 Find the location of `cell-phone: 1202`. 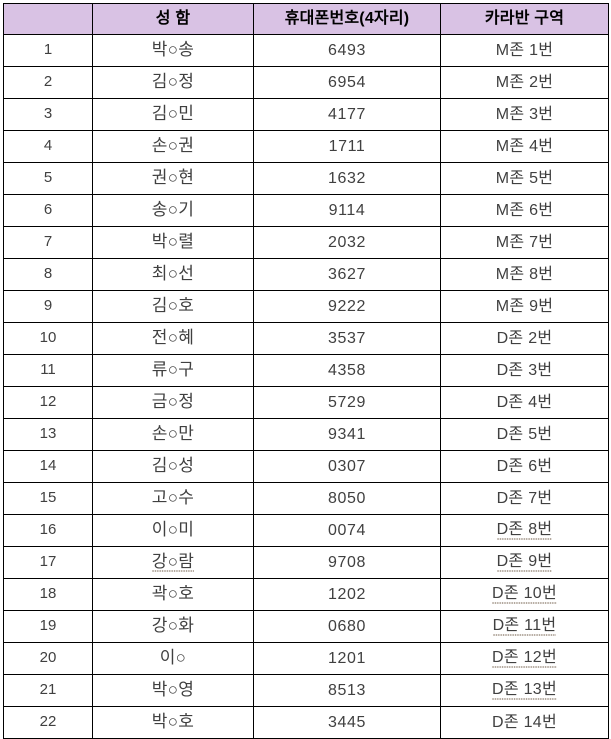

cell-phone: 1202 is located at coordinates (347, 594).